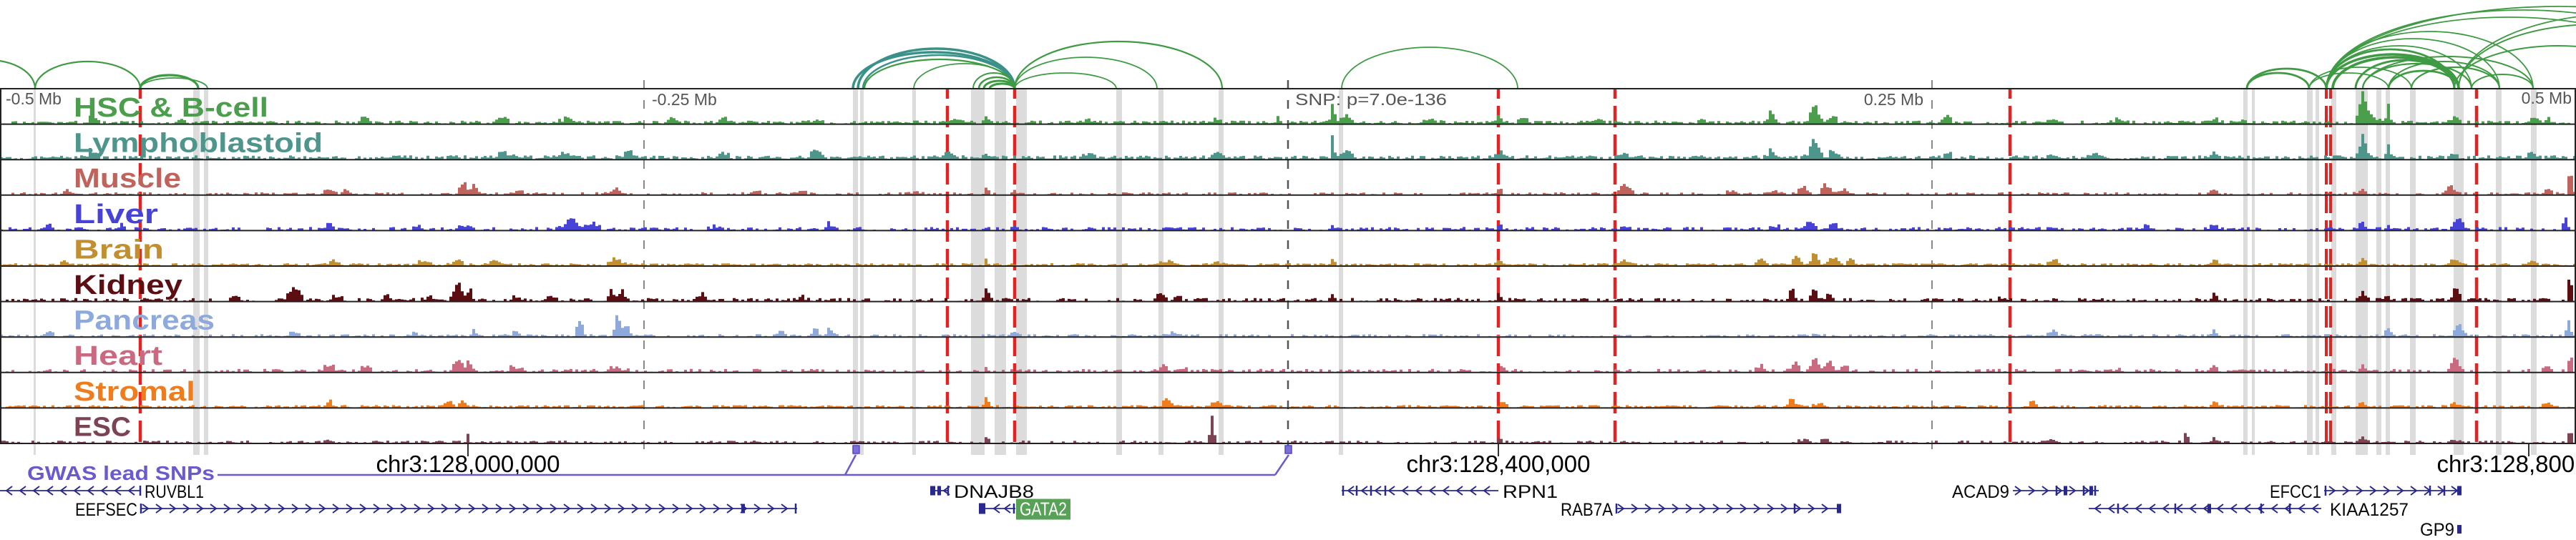 The height and width of the screenshot is (540, 2576). Describe the element at coordinates (128, 285) in the screenshot. I see `svg-text: Kidney` at that location.